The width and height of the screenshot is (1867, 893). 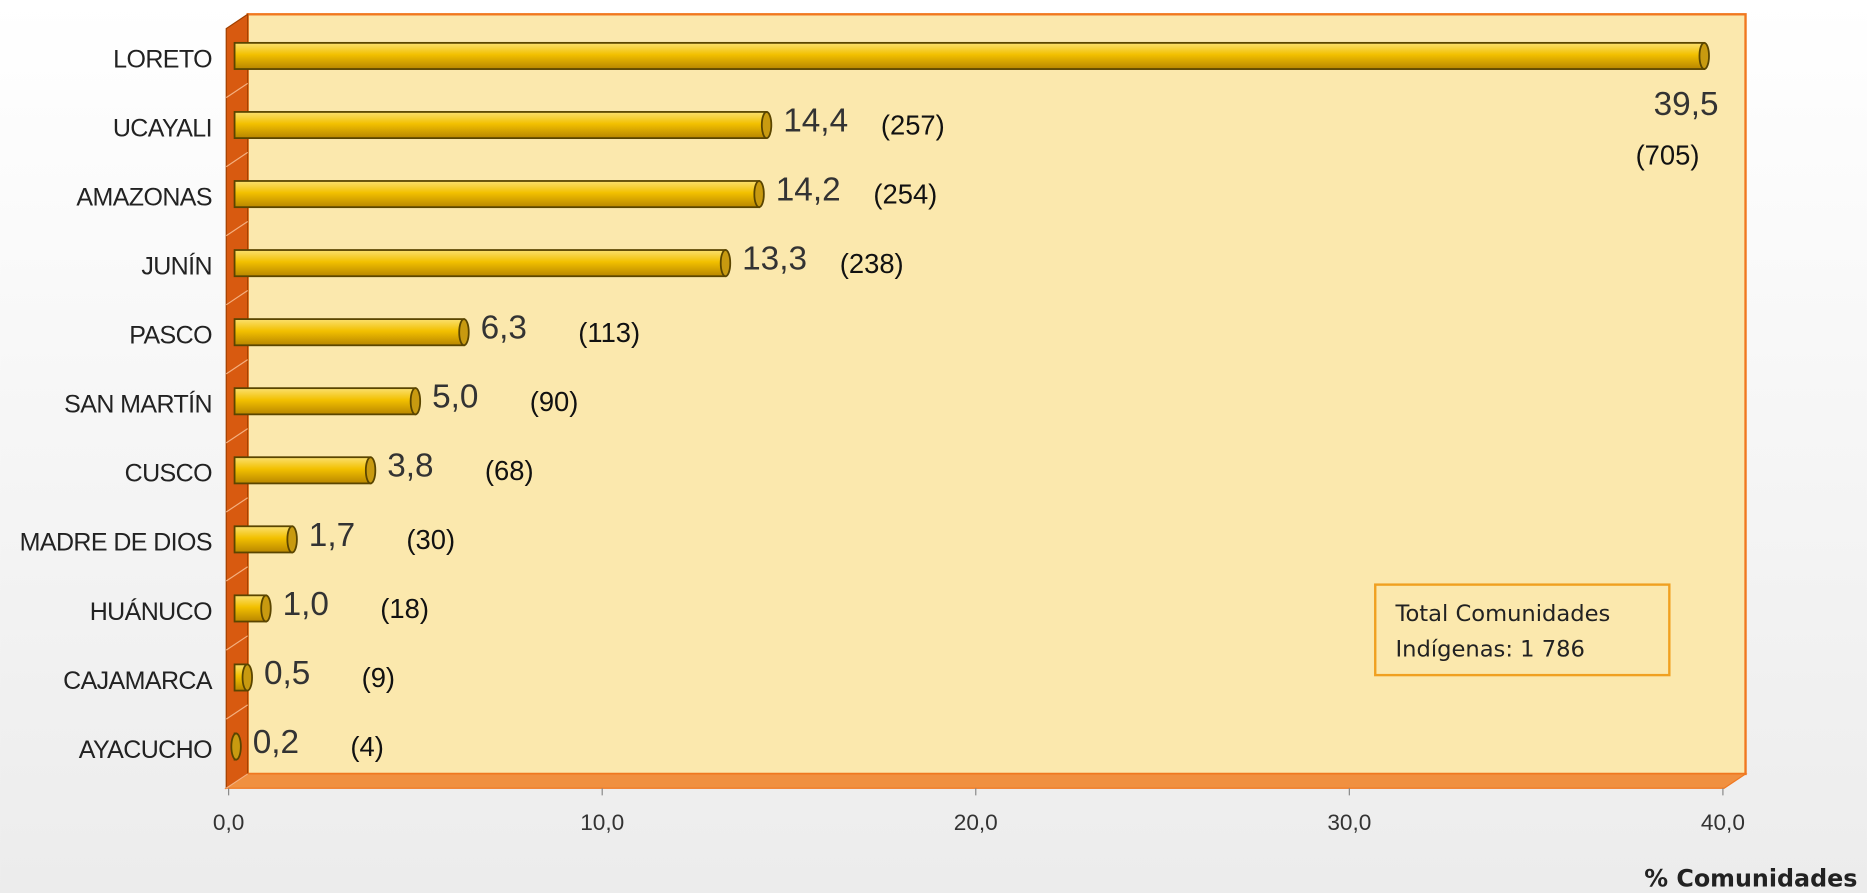 What do you see at coordinates (905, 194) in the screenshot?
I see `count-label: (254)` at bounding box center [905, 194].